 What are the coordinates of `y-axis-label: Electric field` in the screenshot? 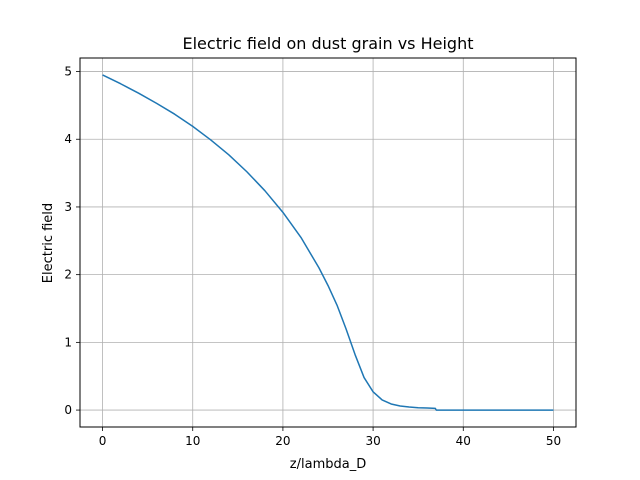 It's located at (48, 243).